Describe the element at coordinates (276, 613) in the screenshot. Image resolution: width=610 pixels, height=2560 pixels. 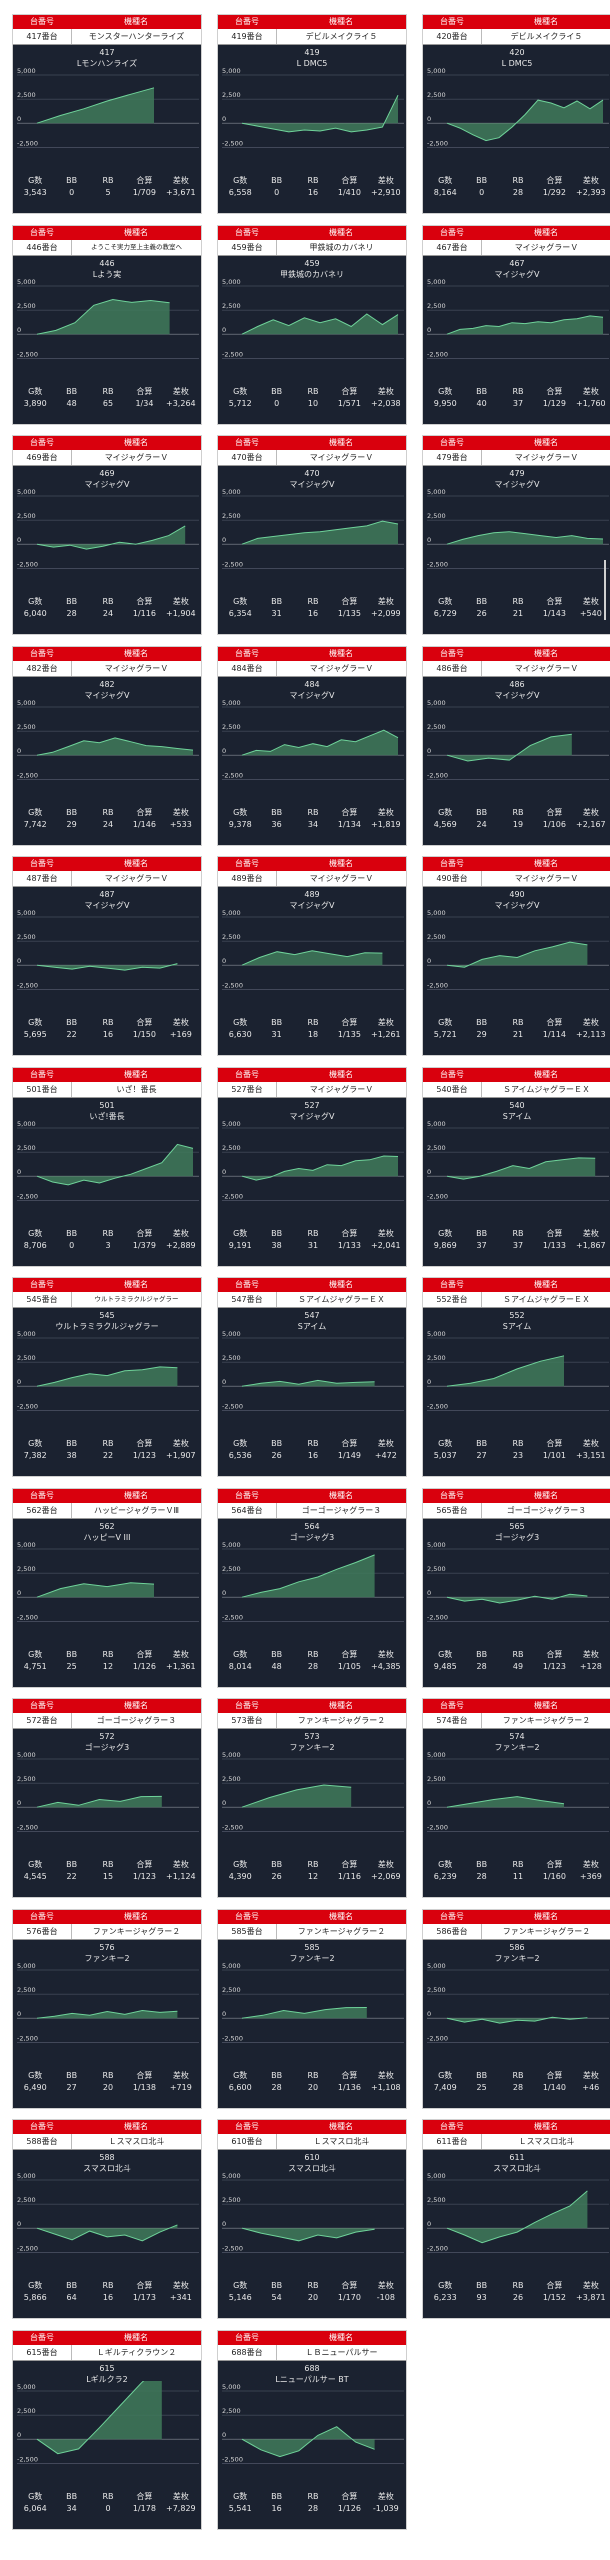
I see `bb-value: 31` at that location.